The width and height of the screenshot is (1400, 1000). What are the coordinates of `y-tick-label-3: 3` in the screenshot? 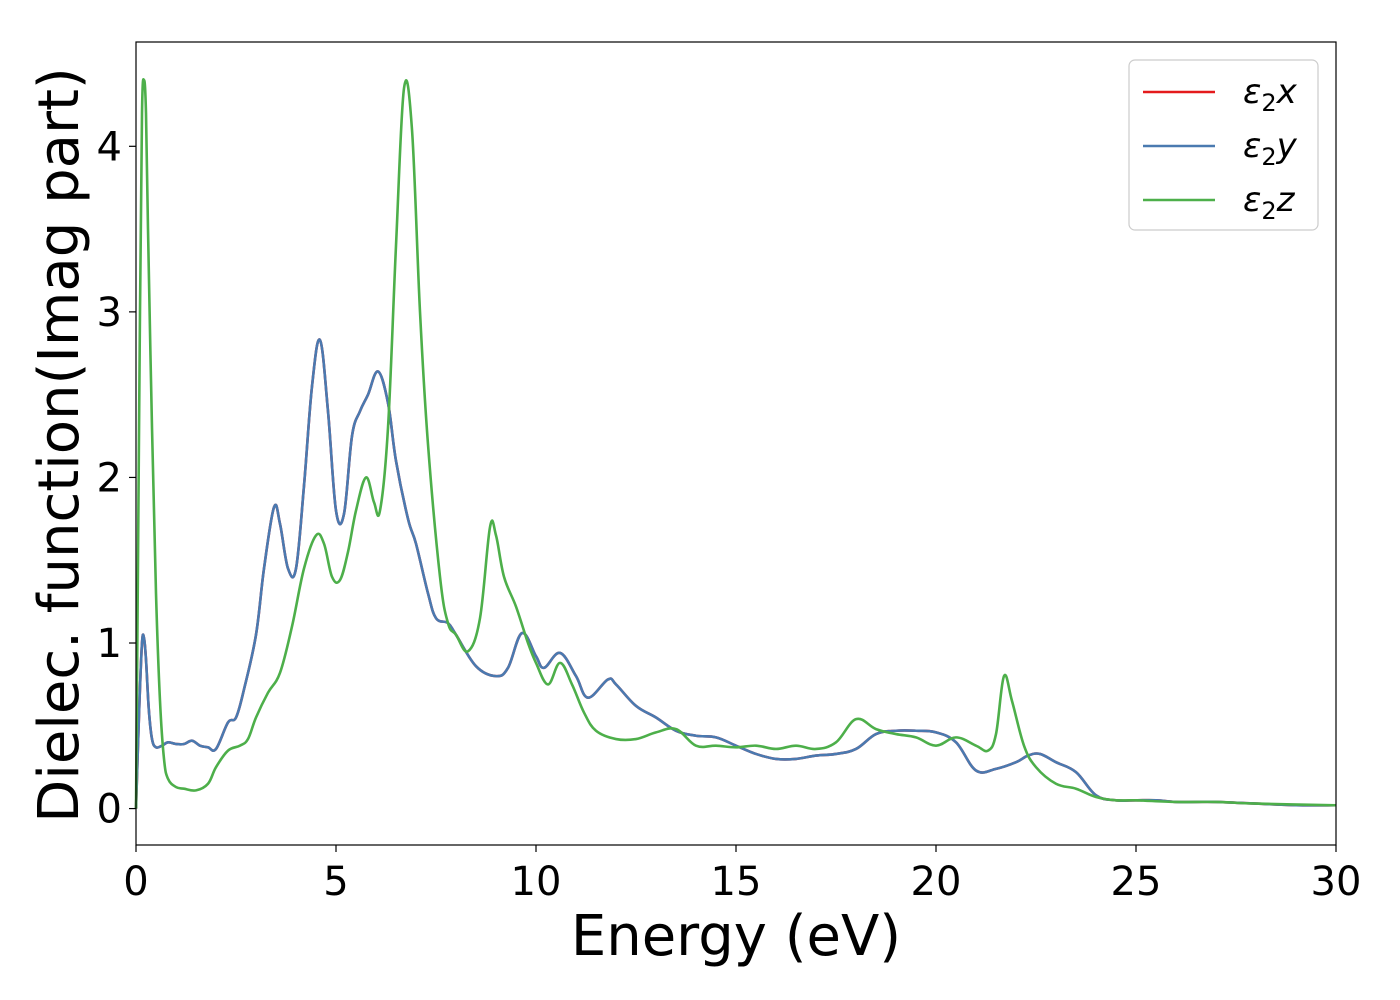 It's located at (109, 313).